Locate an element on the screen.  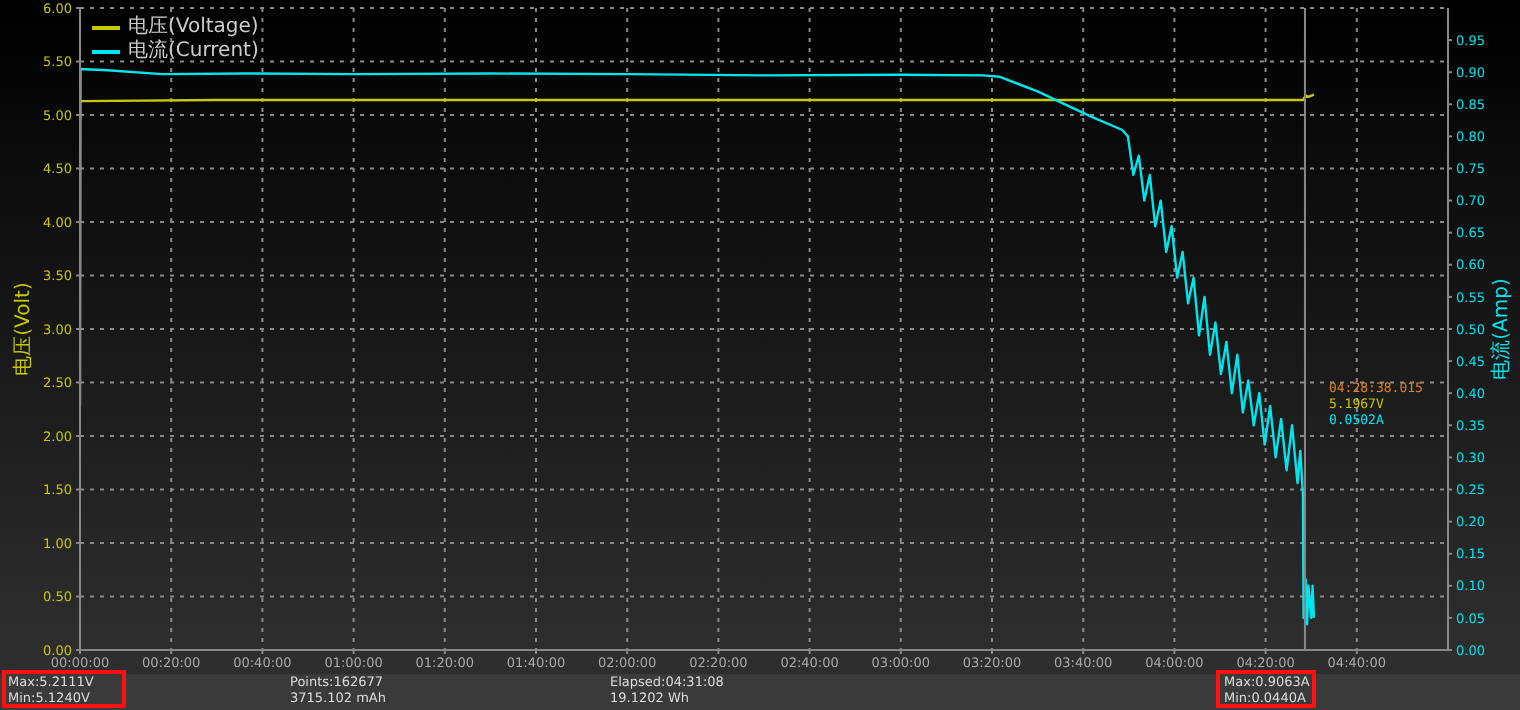
legend-label: 电压(Voltage) is located at coordinates (193, 27).